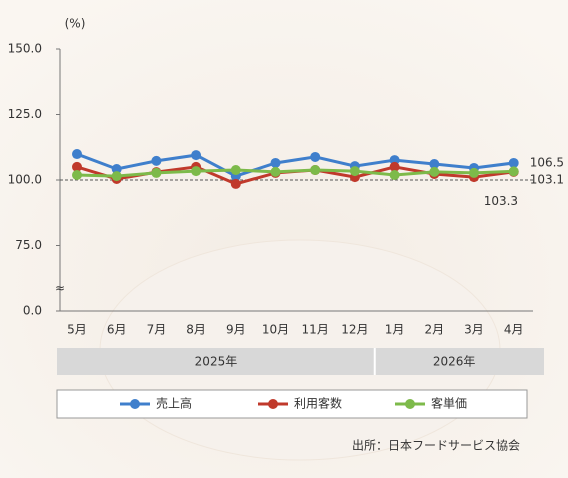  What do you see at coordinates (25, 114) in the screenshot?
I see `y-tick-label: 125.0` at bounding box center [25, 114].